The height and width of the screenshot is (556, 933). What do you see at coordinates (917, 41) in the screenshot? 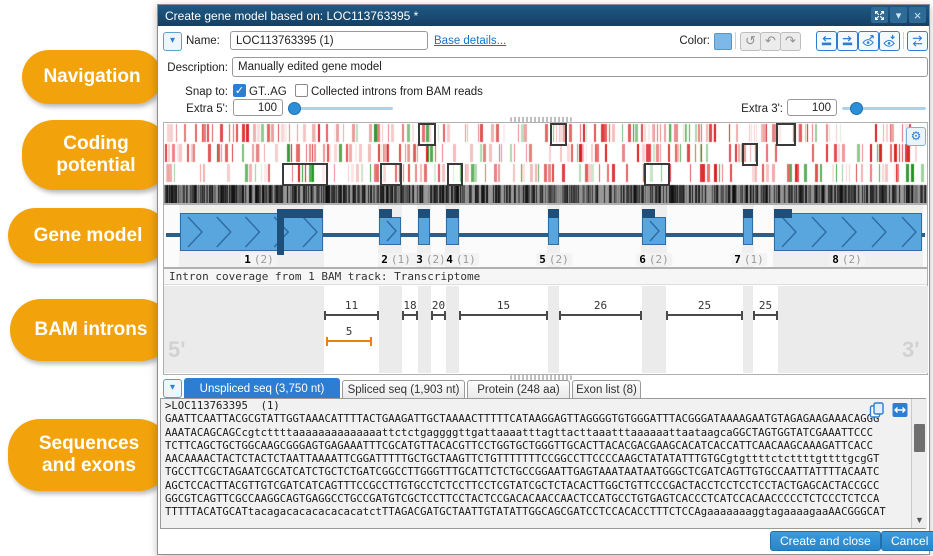
I see `reverse-strands-icon` at bounding box center [917, 41].